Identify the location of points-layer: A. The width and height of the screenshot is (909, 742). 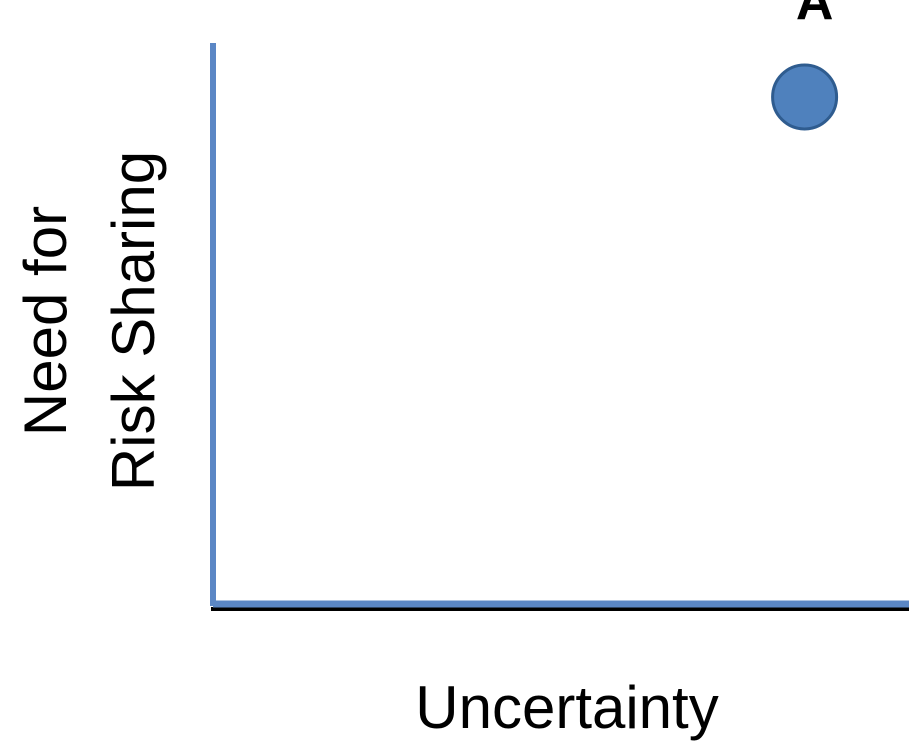
(805, 65).